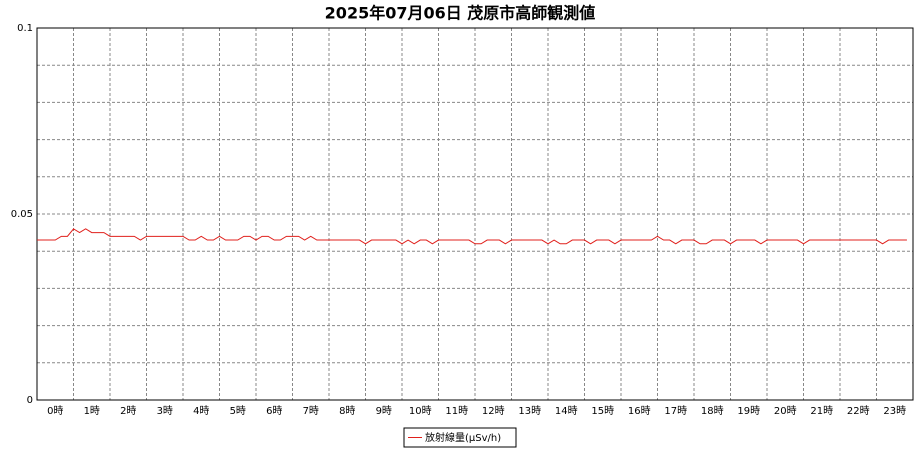  I want to click on legend-box, so click(460, 437).